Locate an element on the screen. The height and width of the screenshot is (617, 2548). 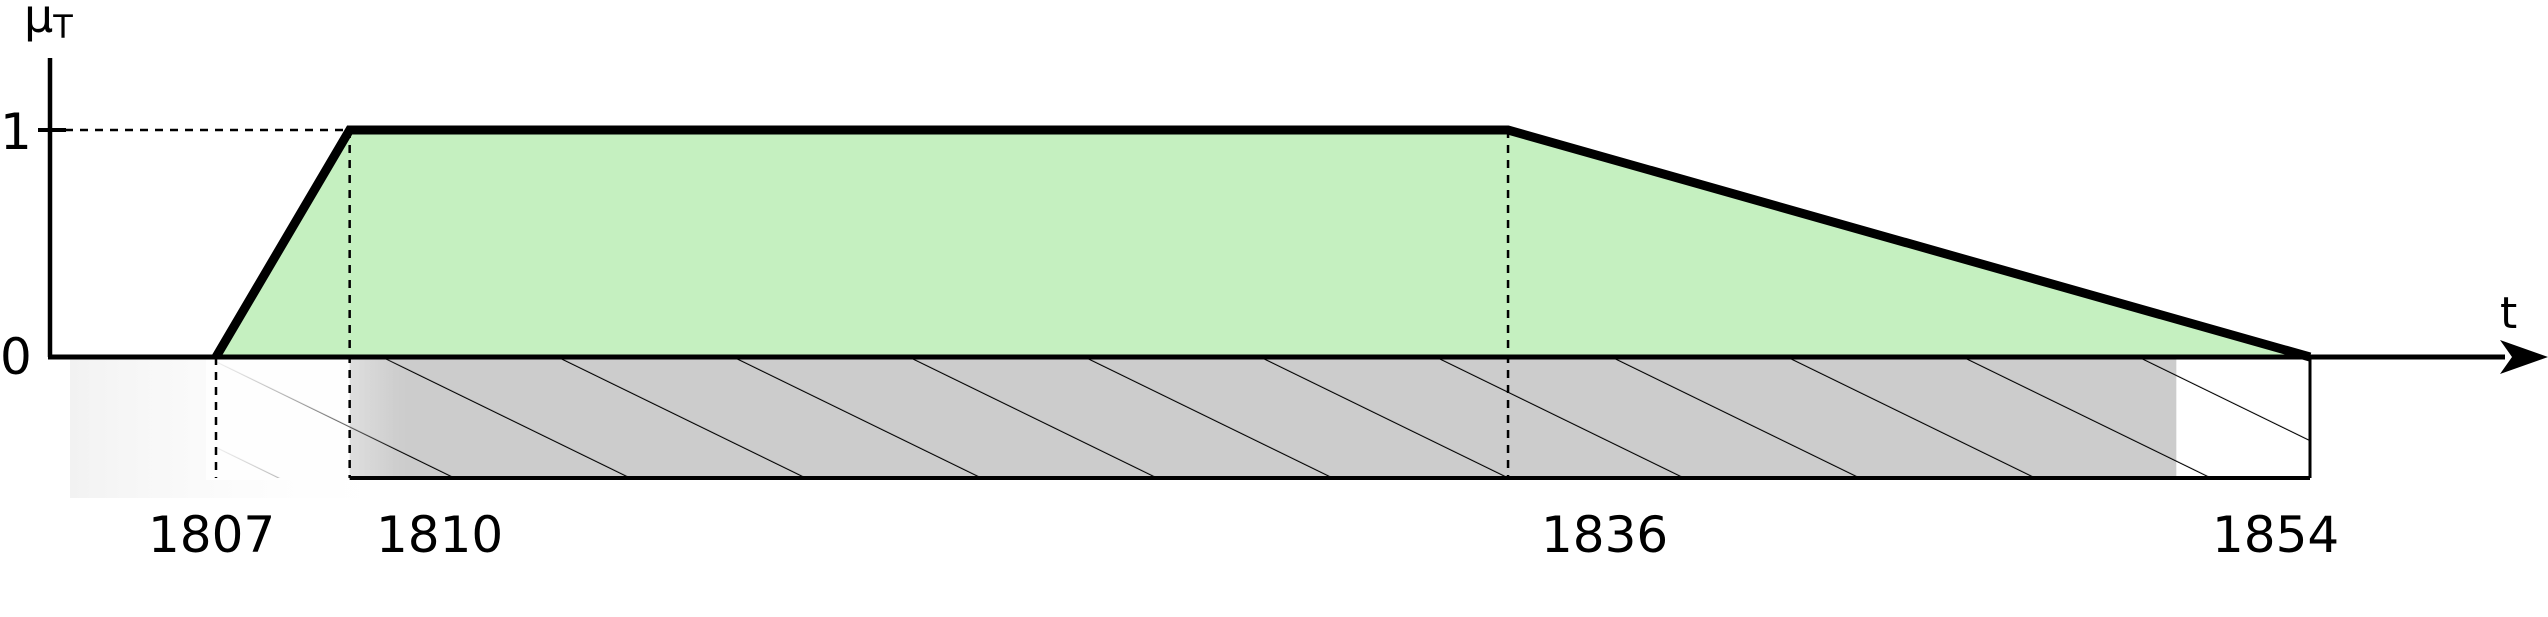
x-tick-label-1807: 1807 is located at coordinates (211, 535).